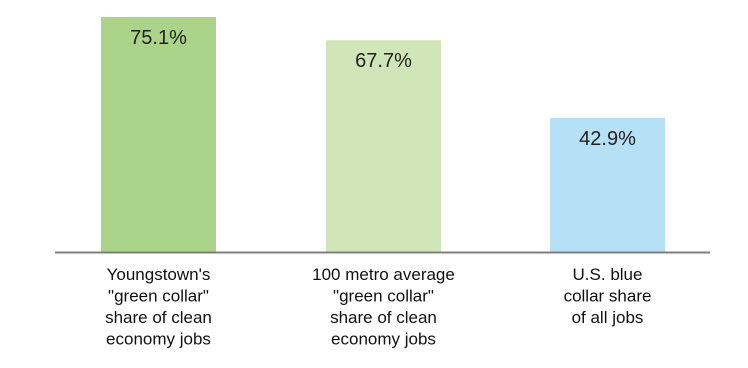  I want to click on bar-value-label-3: 42.9%, so click(607, 139).